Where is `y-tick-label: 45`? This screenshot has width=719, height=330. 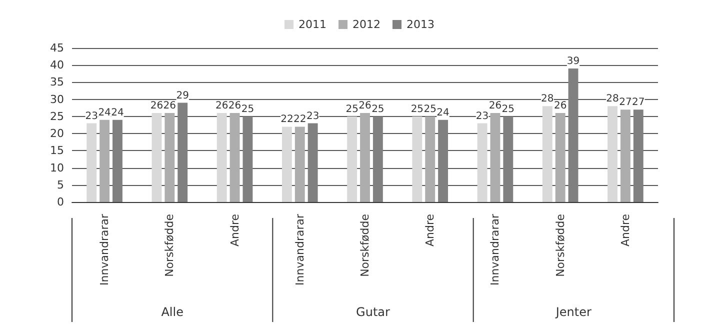 y-tick-label: 45 is located at coordinates (57, 48).